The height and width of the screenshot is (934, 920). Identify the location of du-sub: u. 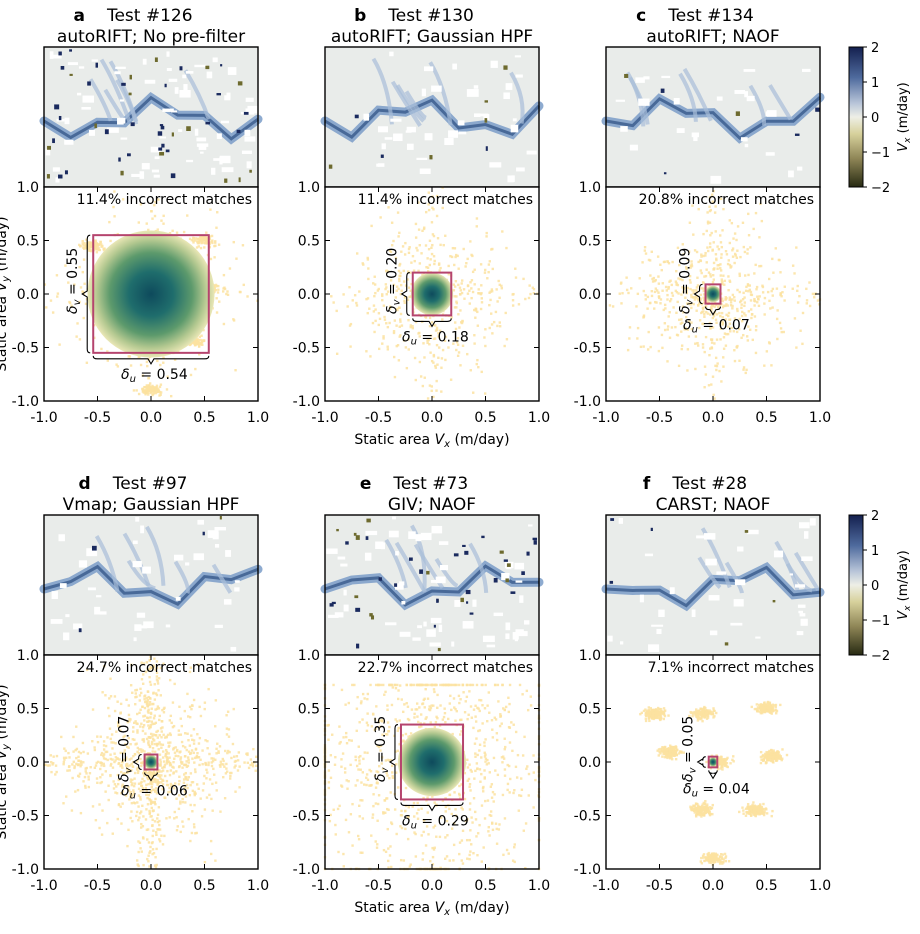
(414, 341).